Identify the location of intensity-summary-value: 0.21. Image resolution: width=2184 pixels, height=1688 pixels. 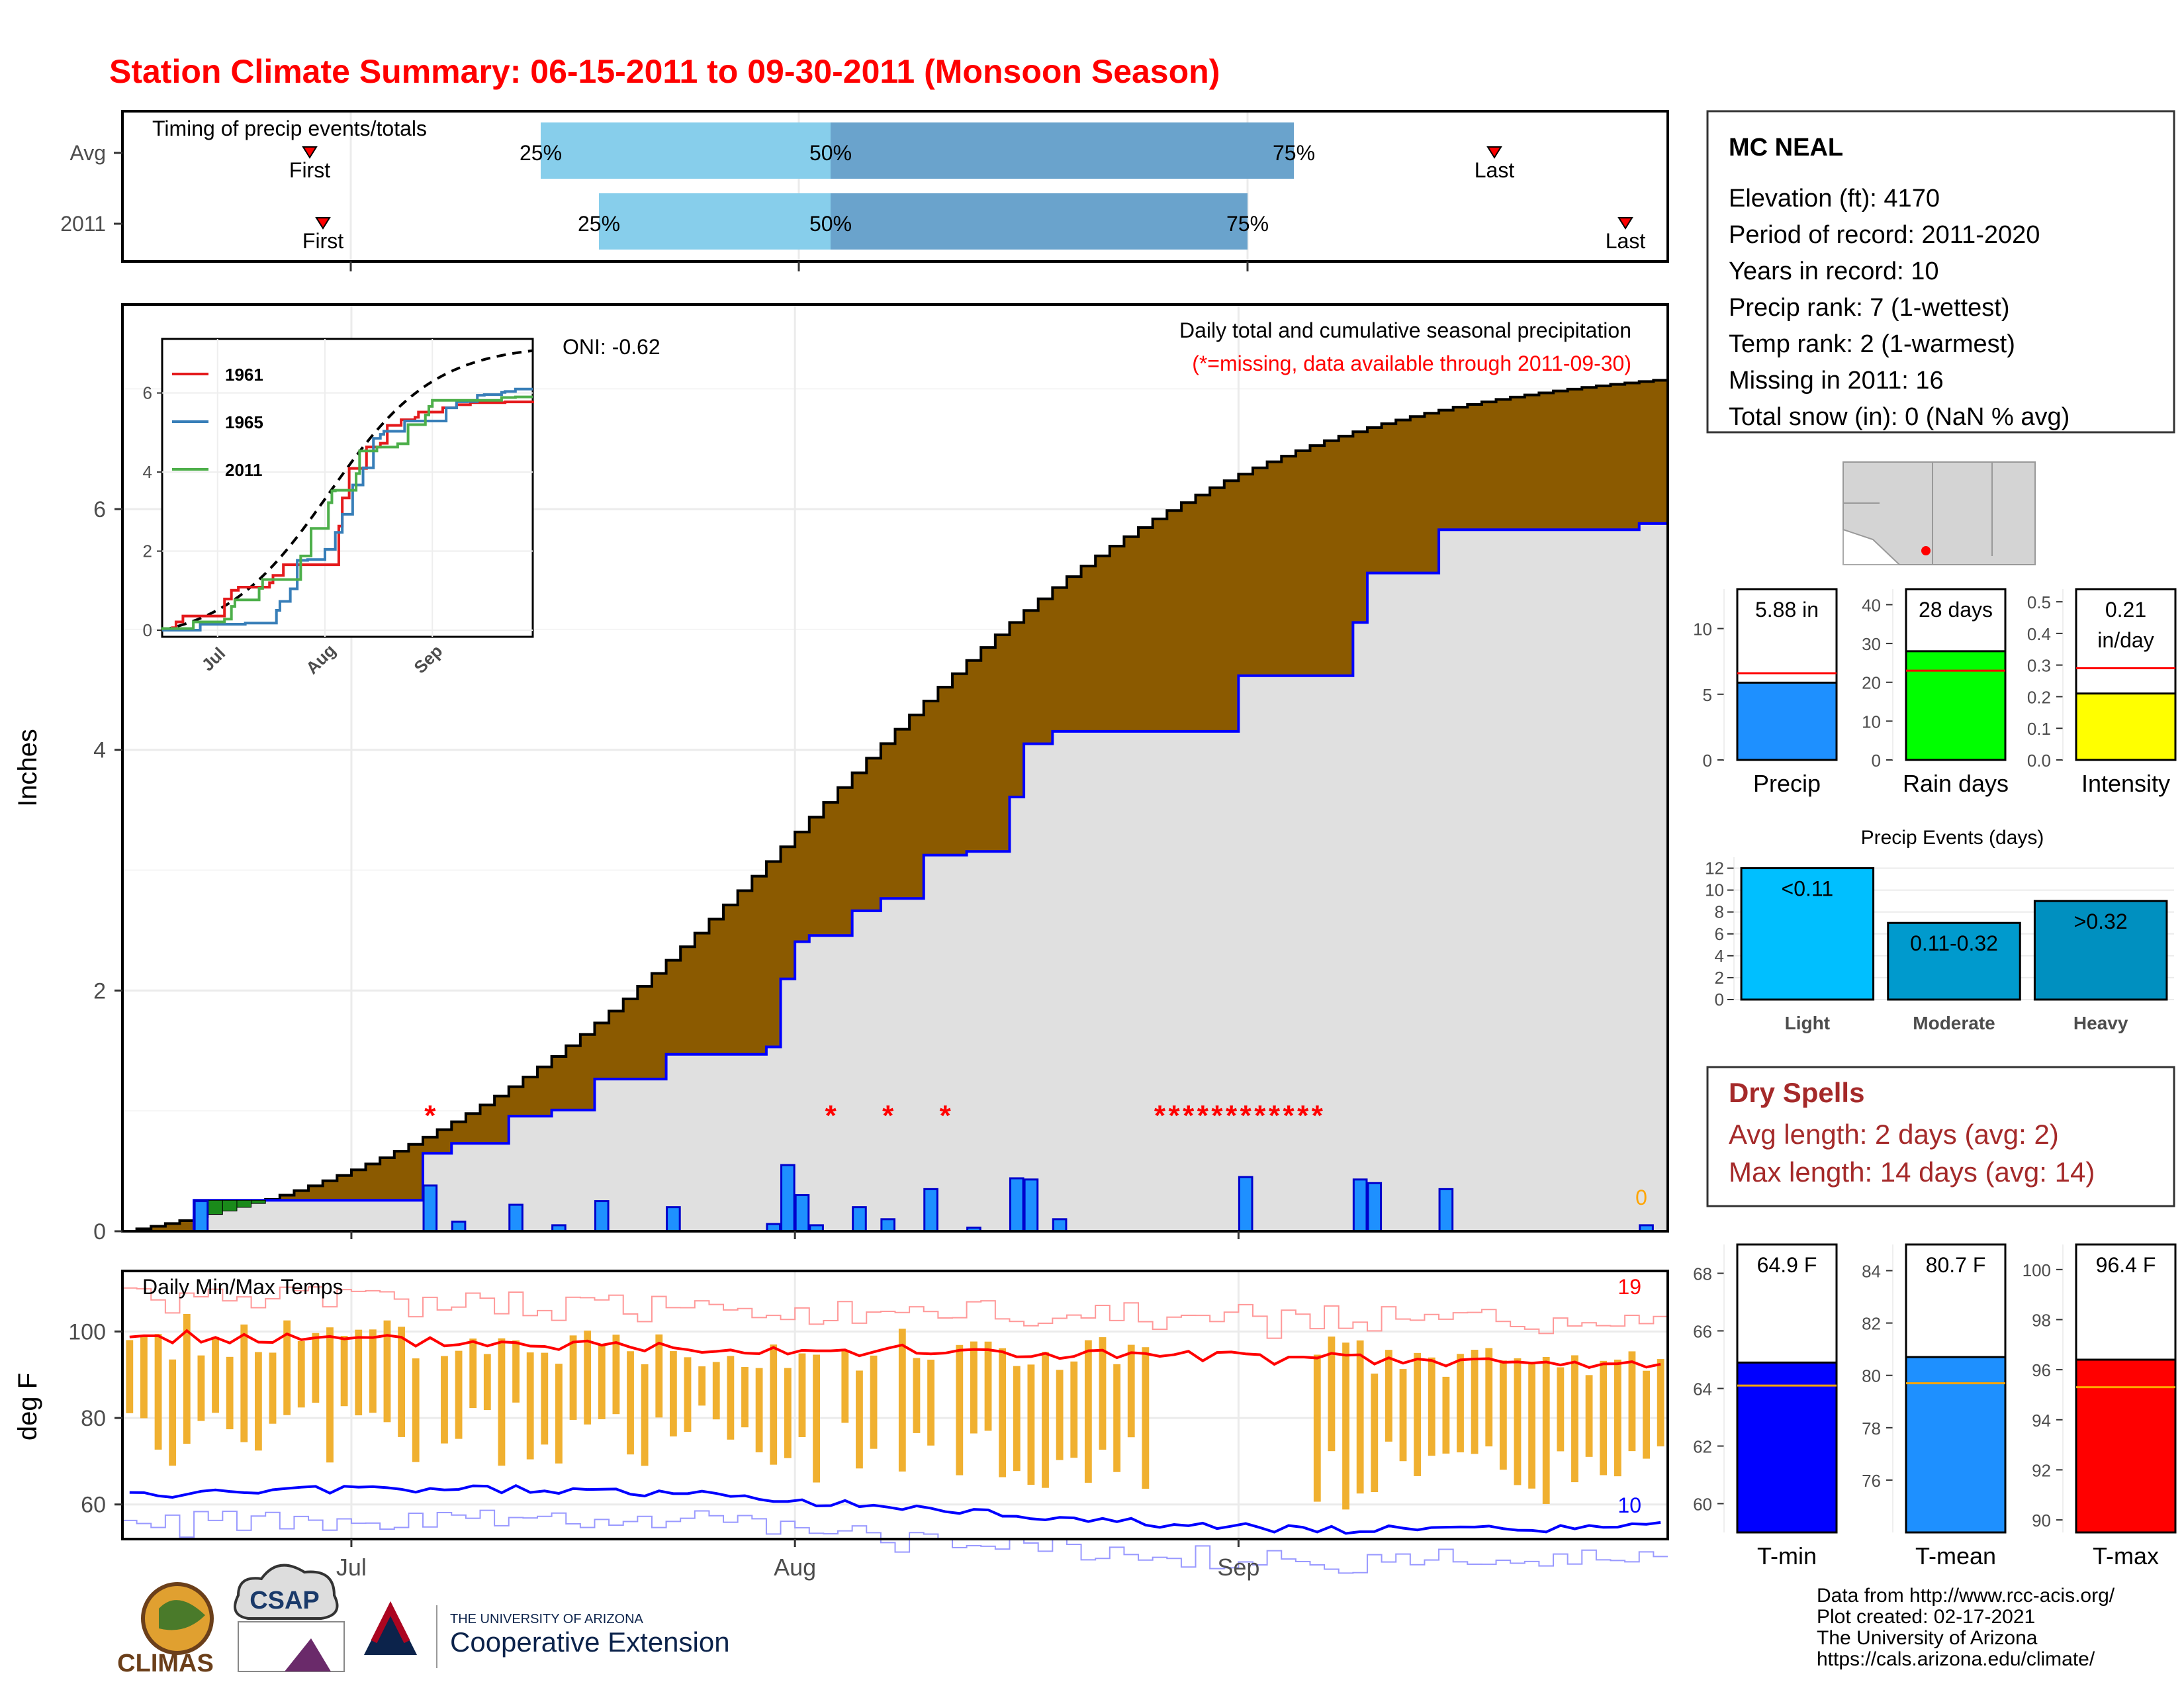
(2125, 610).